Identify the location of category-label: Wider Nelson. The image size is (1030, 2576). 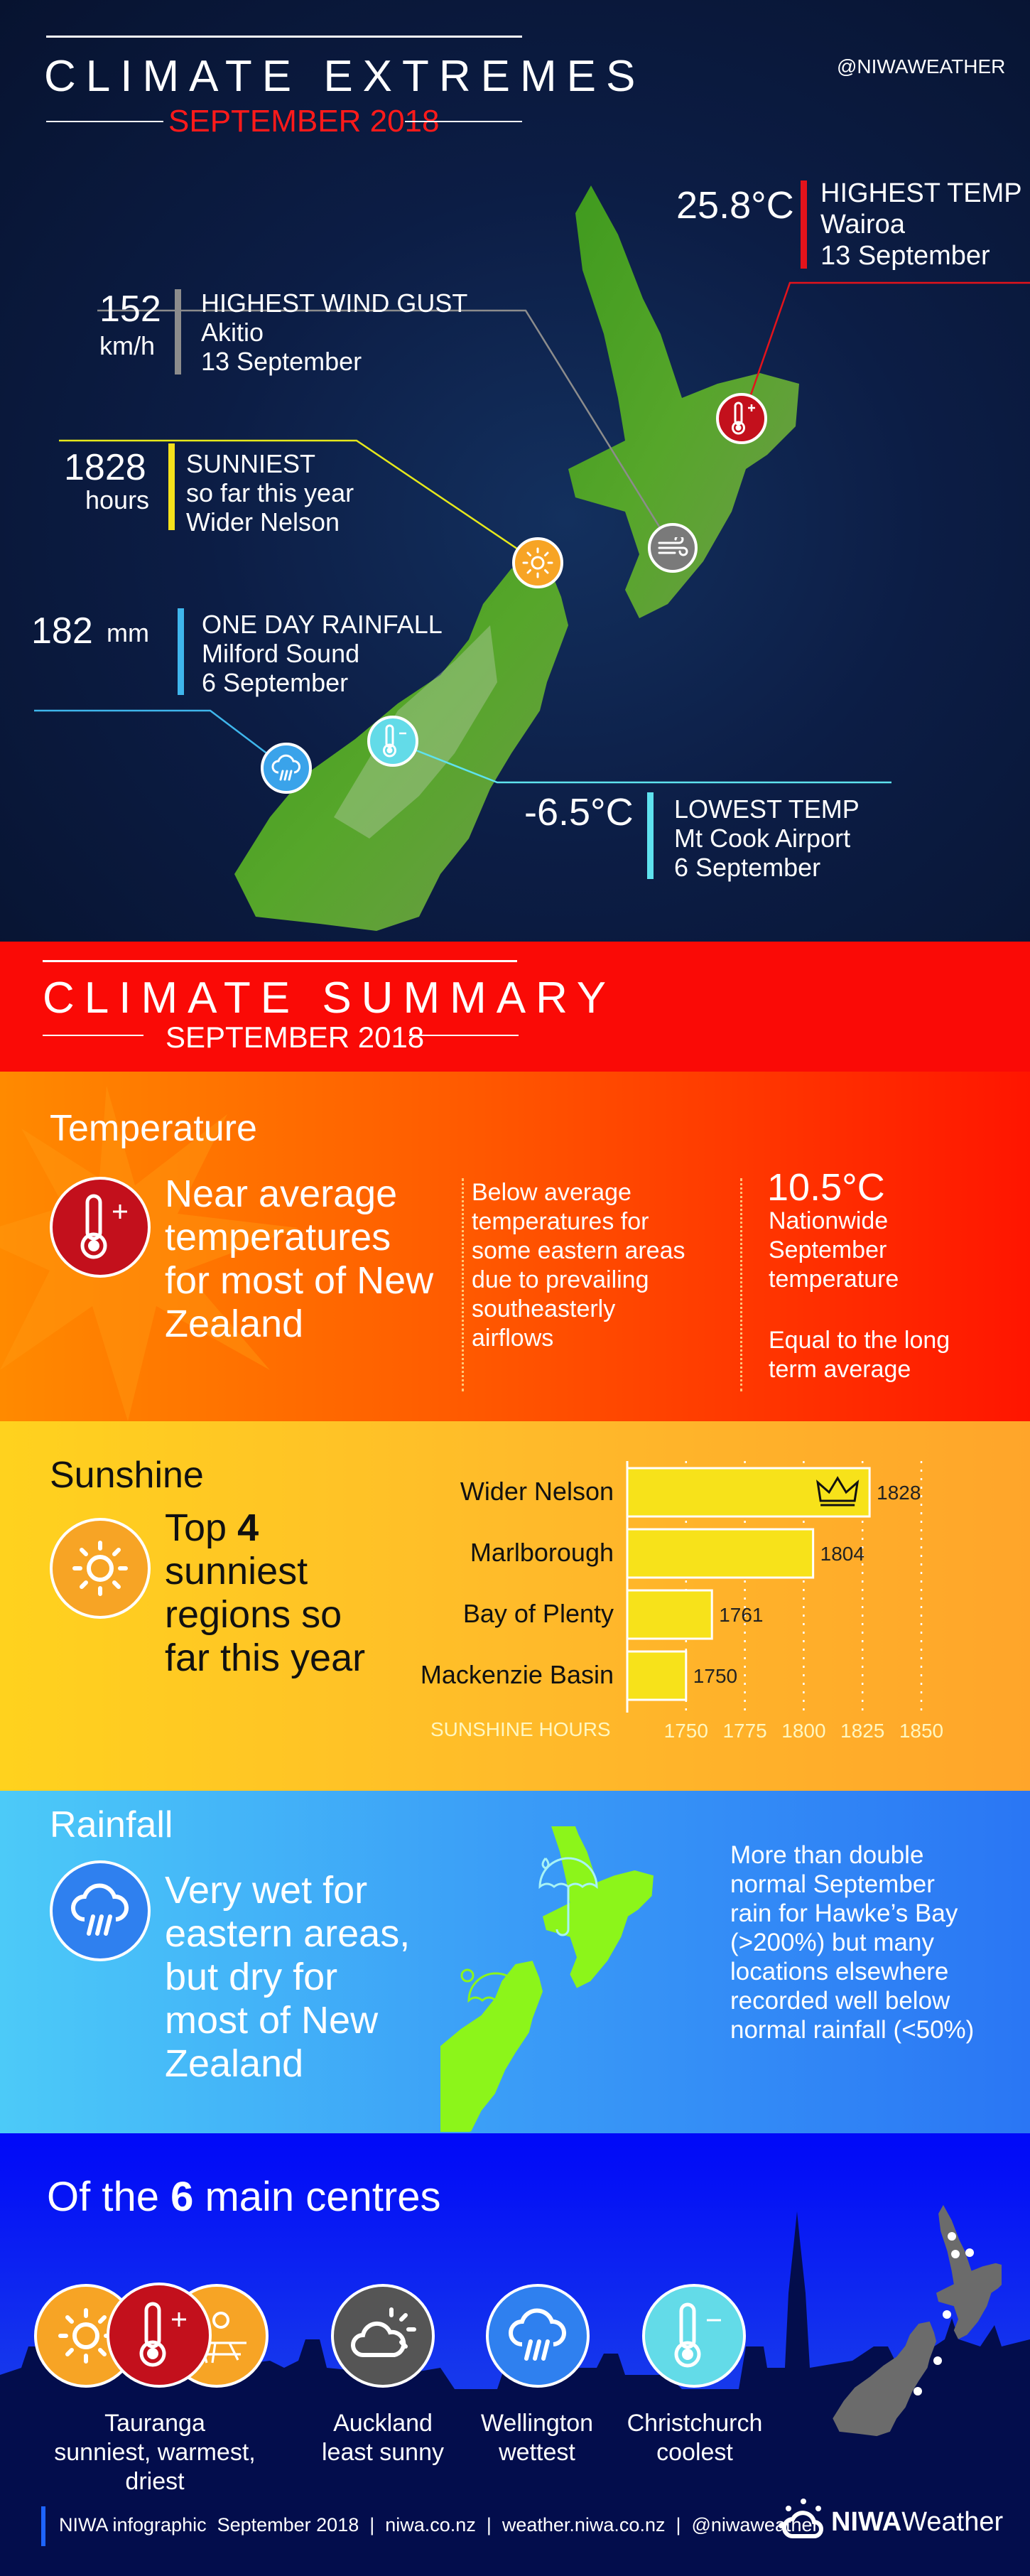
(537, 1492).